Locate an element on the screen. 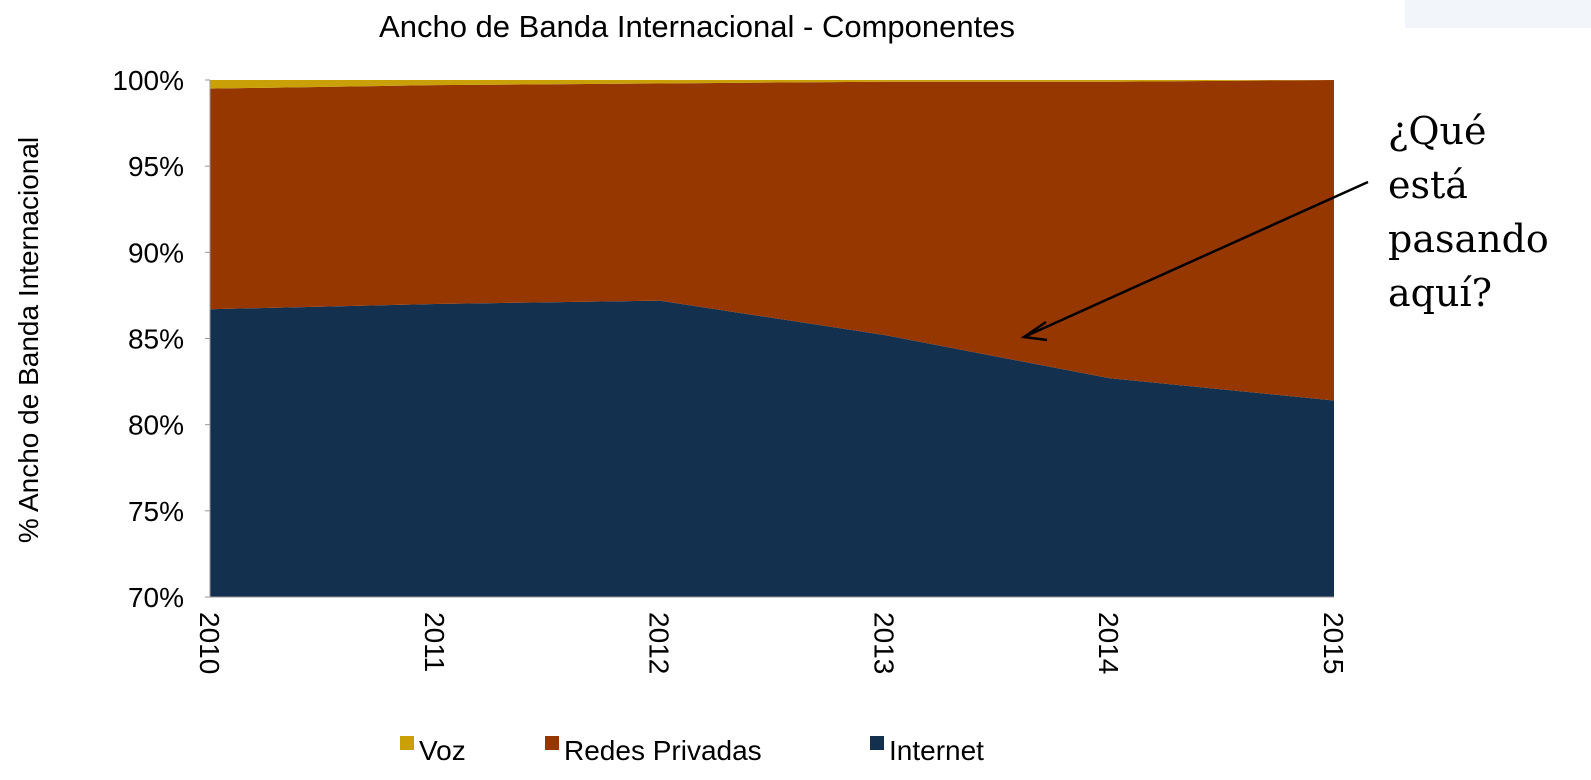 This screenshot has width=1591, height=780. annotation-line: ¿Qué is located at coordinates (1437, 131).